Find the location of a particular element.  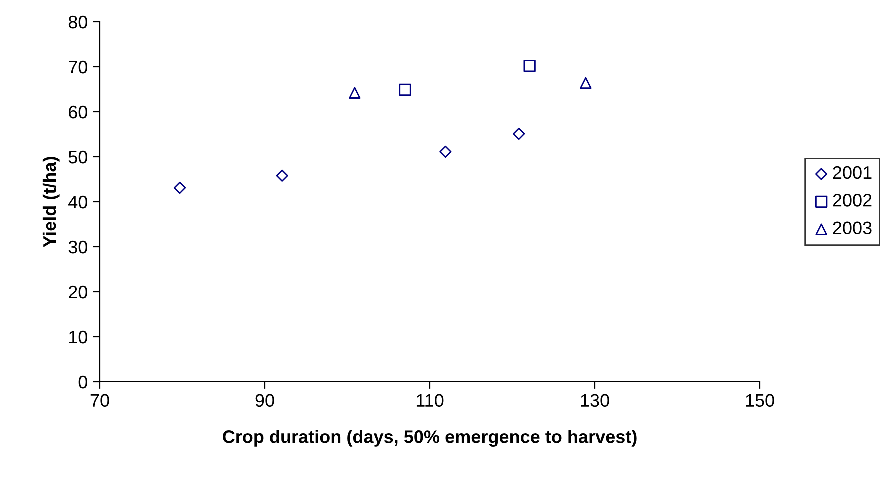

y-tick-label: 40 is located at coordinates (78, 202).